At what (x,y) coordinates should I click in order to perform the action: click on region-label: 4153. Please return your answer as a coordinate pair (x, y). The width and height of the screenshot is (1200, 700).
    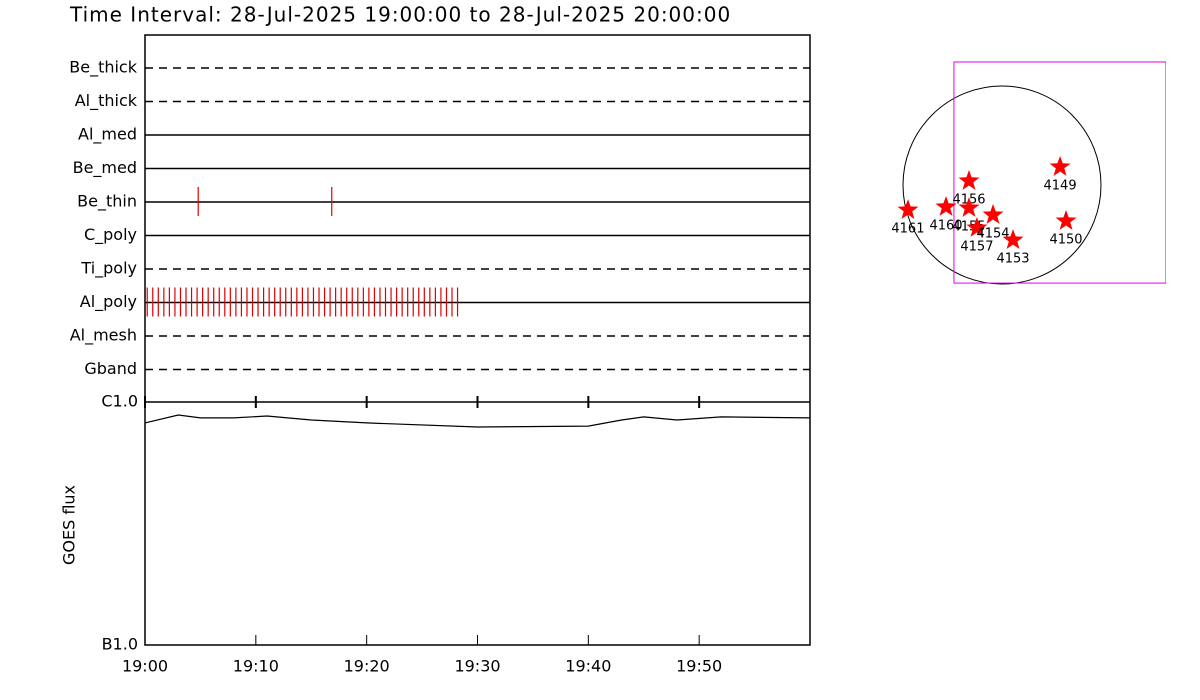
    Looking at the image, I should click on (1012, 259).